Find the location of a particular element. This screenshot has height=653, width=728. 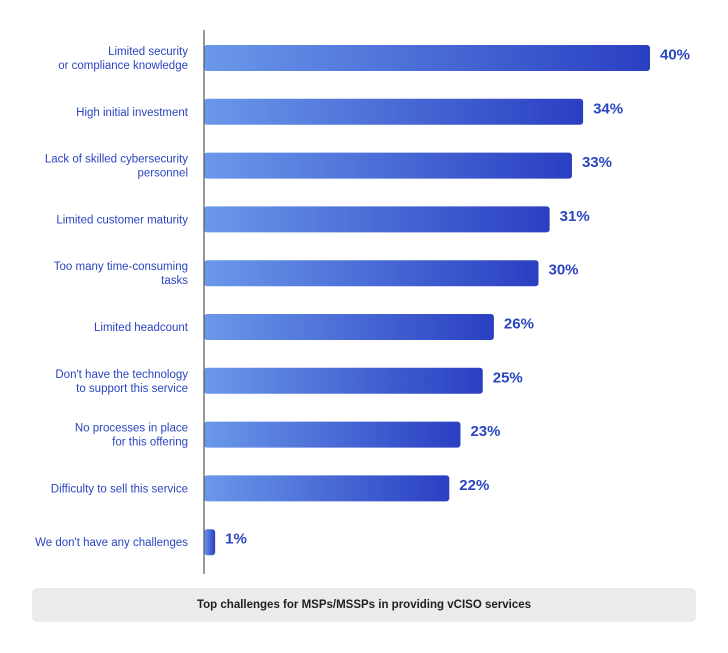

category-label-line: or compliance knowledge is located at coordinates (123, 66).